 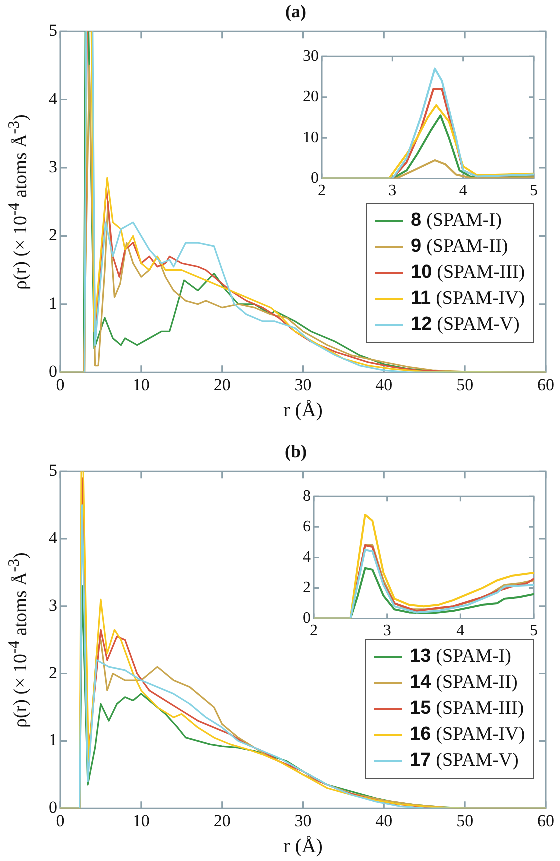 I want to click on y-tick-label: 30, so click(x=311, y=56).